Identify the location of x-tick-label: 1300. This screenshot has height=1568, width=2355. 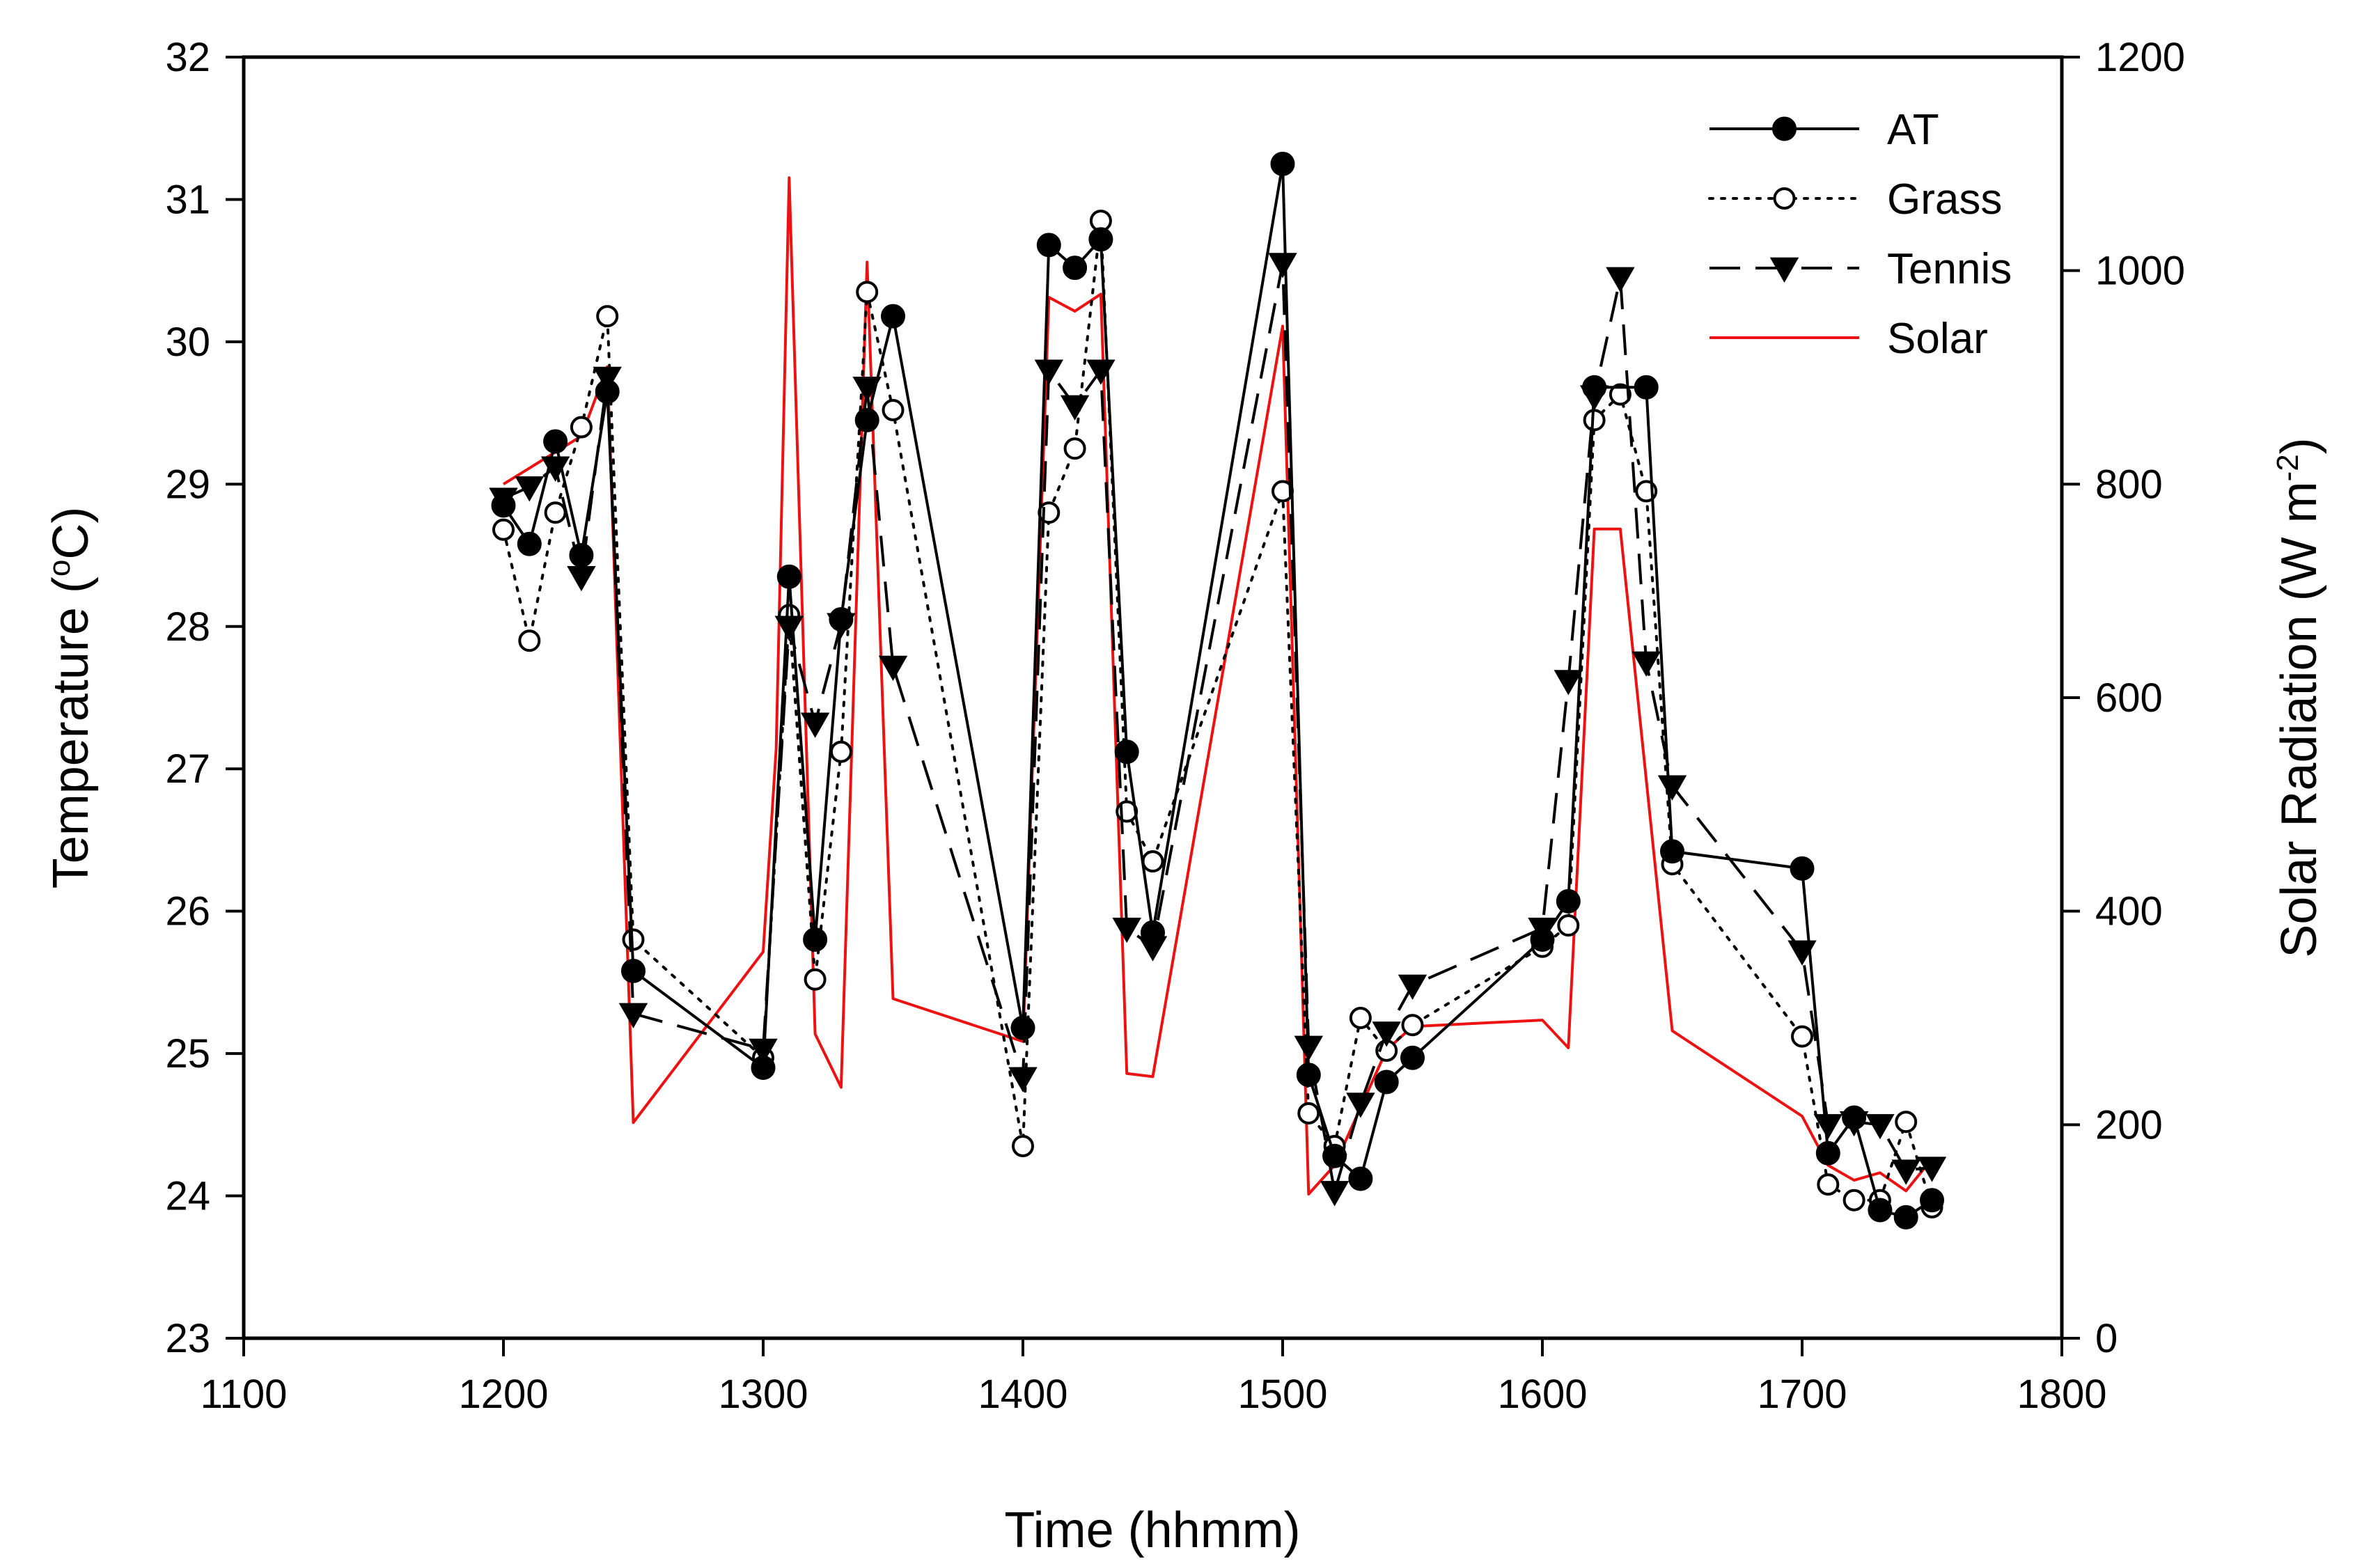
(763, 1394).